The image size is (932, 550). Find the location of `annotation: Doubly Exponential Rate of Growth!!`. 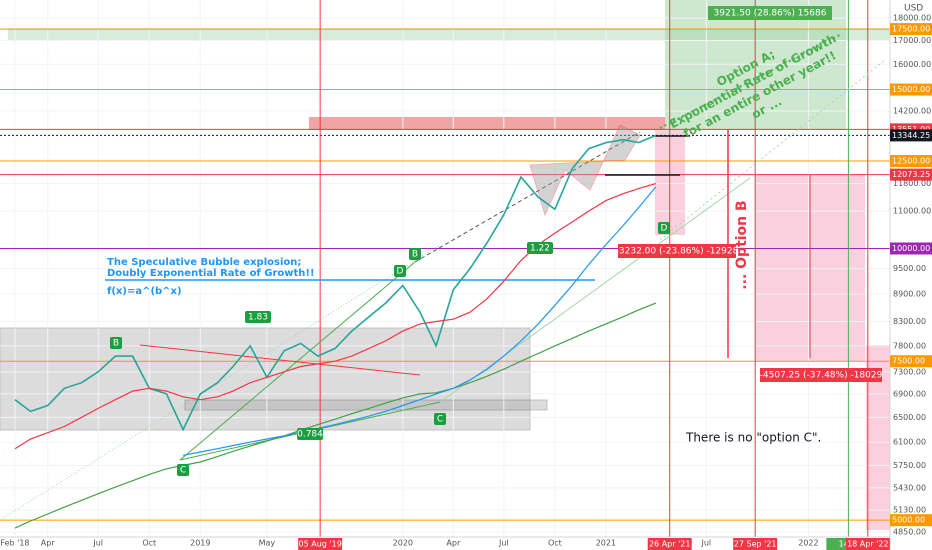

annotation: Doubly Exponential Rate of Growth!! is located at coordinates (211, 273).